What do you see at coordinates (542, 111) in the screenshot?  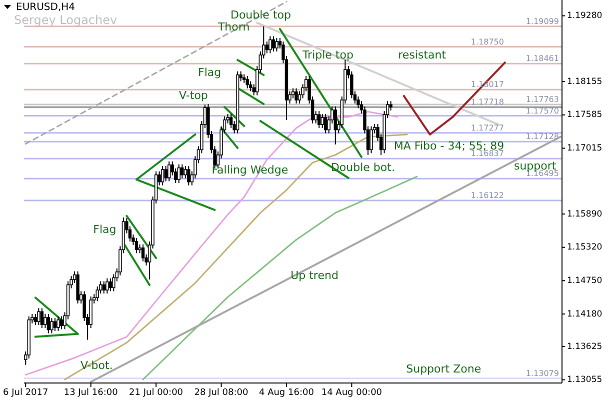 I see `ref-line-label: 1.17570` at bounding box center [542, 111].